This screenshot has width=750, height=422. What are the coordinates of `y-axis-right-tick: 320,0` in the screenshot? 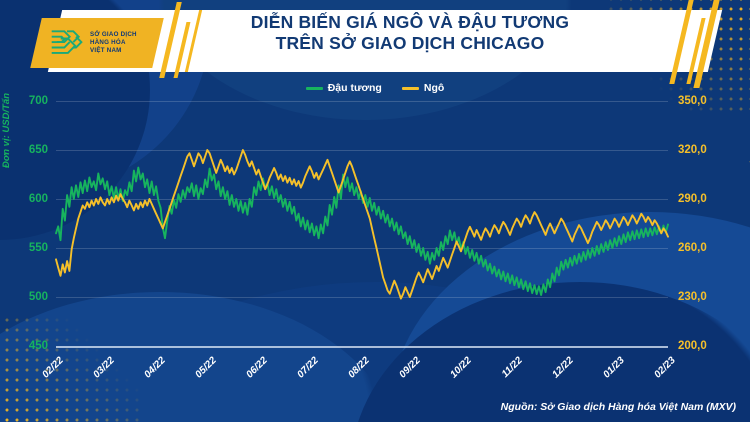 It's located at (692, 150).